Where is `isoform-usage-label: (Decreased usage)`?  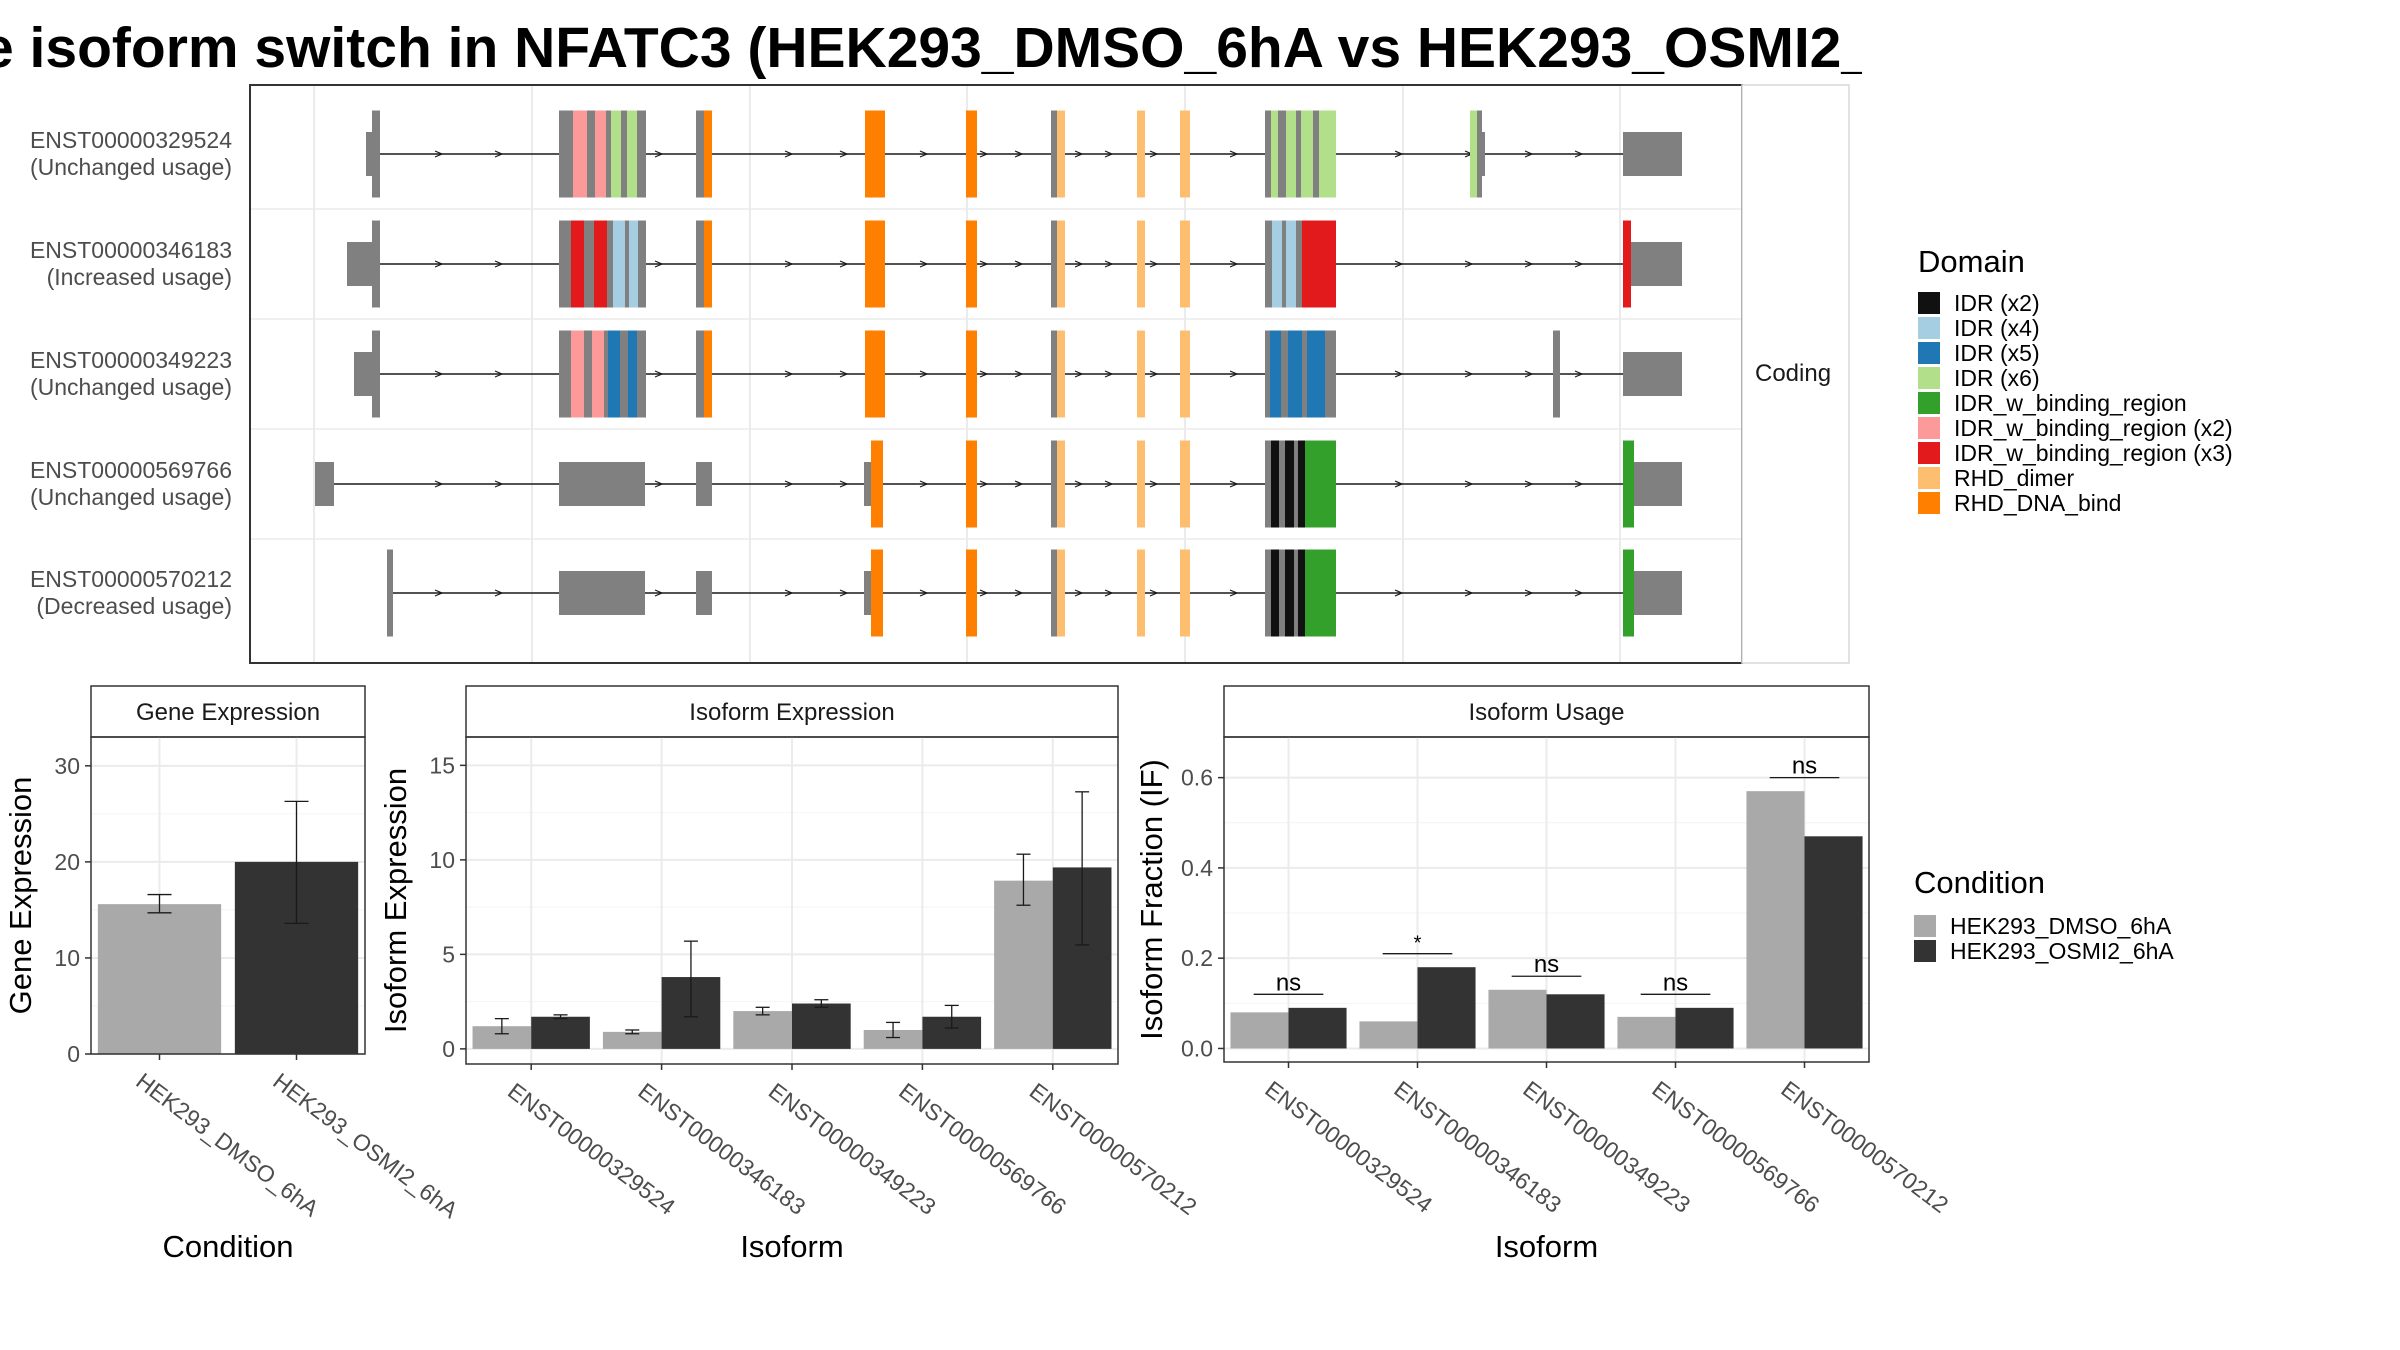 isoform-usage-label: (Decreased usage) is located at coordinates (134, 606).